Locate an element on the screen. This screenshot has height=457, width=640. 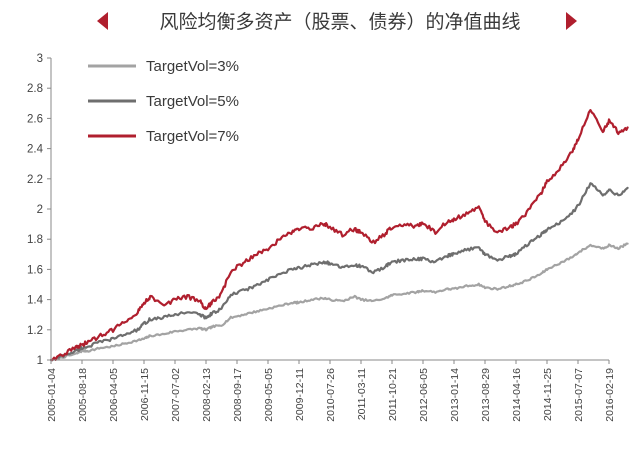
y-tick-label: 1.4 is located at coordinates (35, 301).